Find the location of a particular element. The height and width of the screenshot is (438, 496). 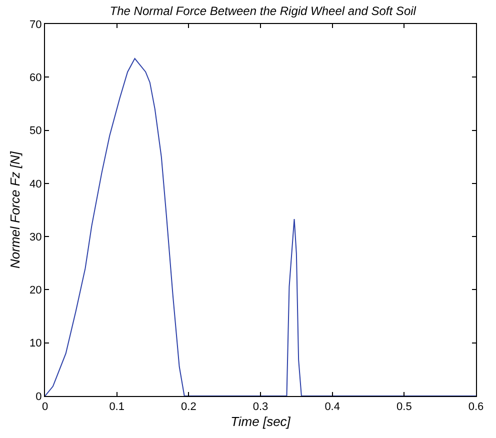

x-tick-label: 0.1 is located at coordinates (116, 407).